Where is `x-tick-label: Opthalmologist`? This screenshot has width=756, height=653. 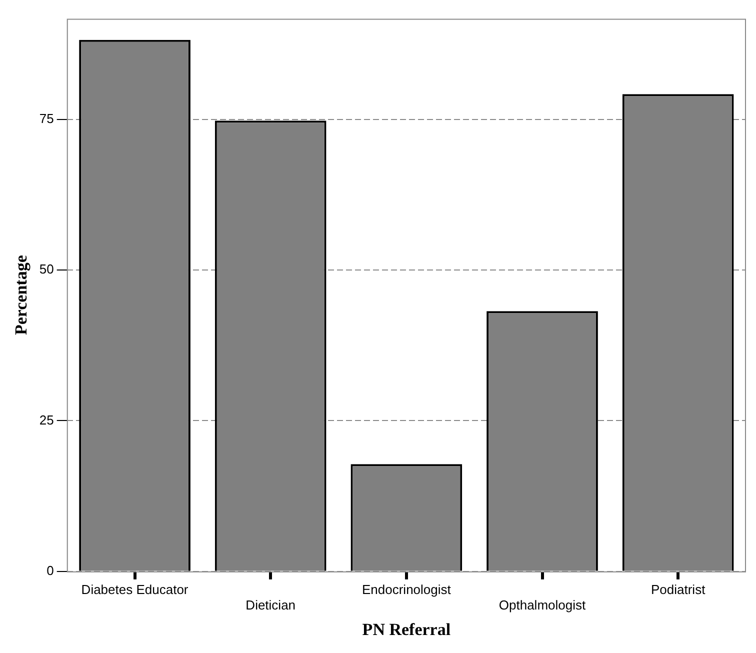
x-tick-label: Opthalmologist is located at coordinates (542, 604).